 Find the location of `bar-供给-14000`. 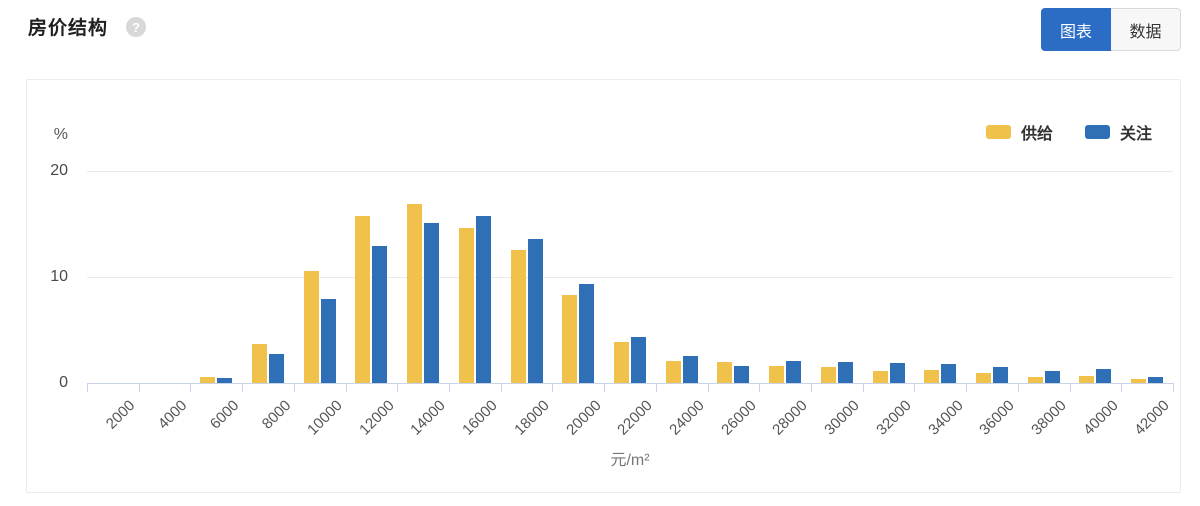

bar-供给-14000 is located at coordinates (414, 293).